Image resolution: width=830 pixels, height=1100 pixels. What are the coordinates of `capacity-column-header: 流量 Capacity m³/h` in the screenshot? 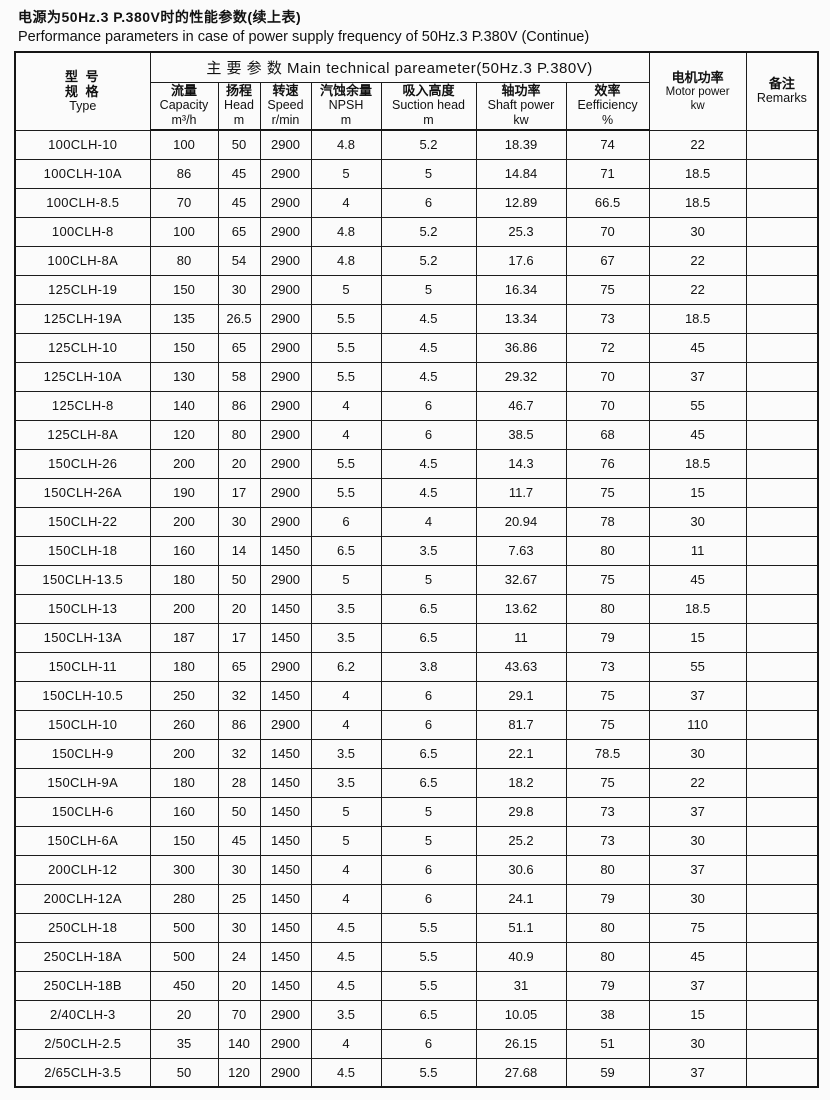 It's located at (184, 106).